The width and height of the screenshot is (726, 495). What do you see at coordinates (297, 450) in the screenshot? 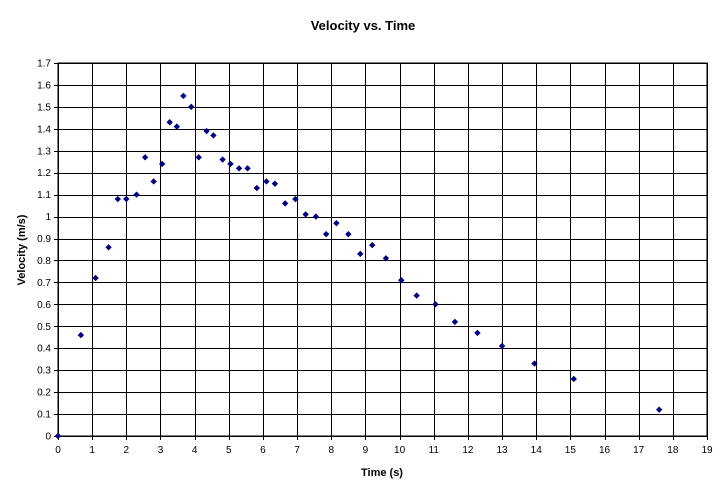
I see `x-tick-label: 7` at bounding box center [297, 450].